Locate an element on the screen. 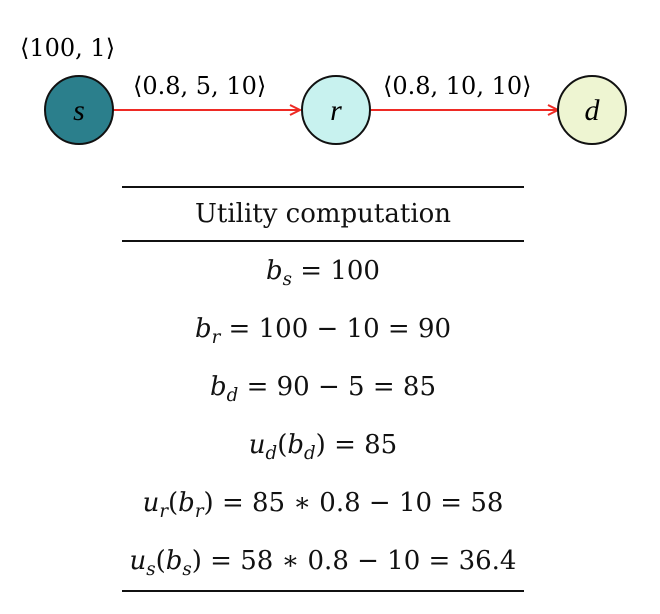  node-r: r is located at coordinates (336, 110).